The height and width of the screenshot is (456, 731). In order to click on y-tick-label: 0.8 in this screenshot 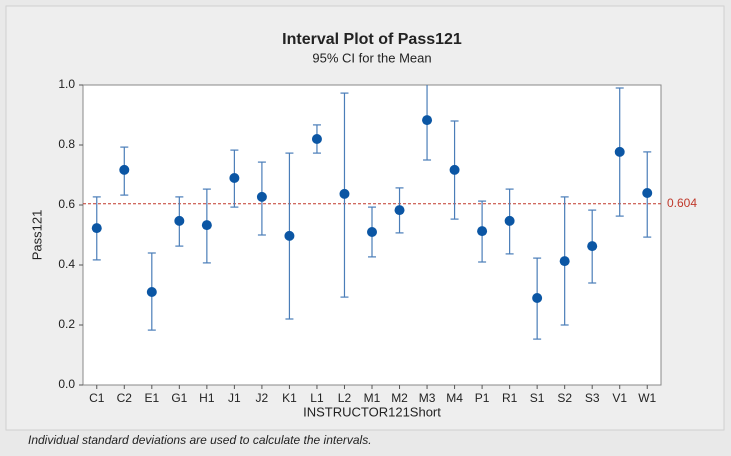, I will do `click(66, 144)`.